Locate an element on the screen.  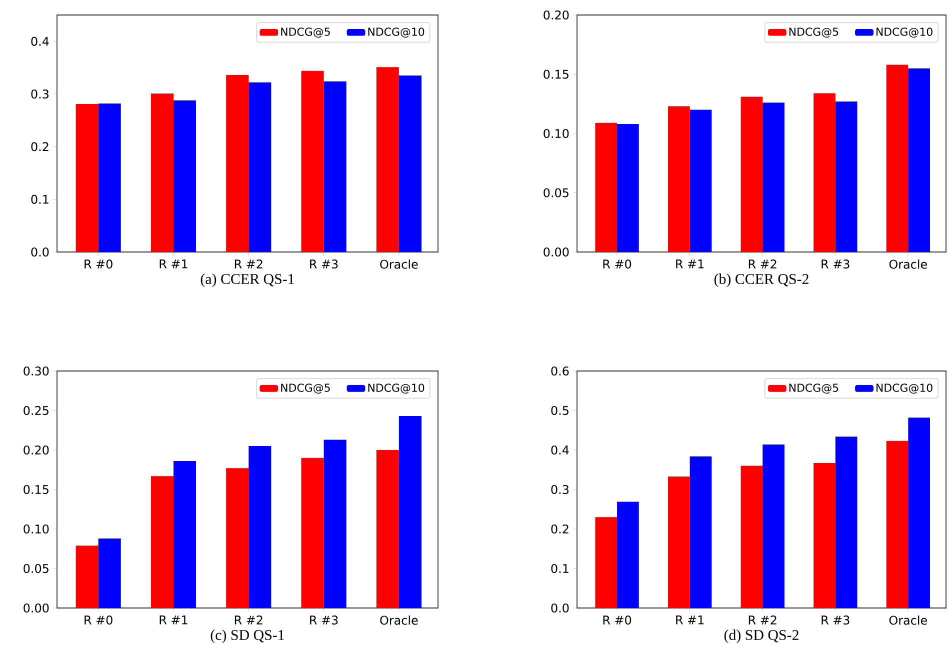
y-tick-label: 0.30 is located at coordinates (36, 371).